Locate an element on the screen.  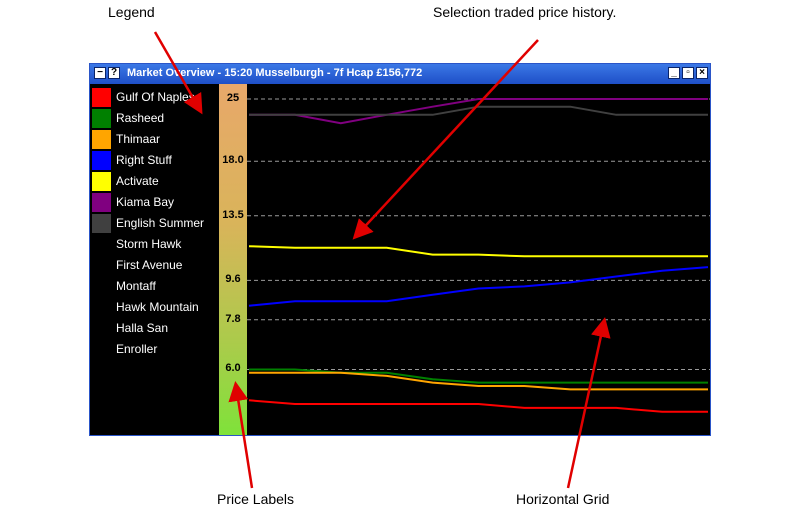
legend-label: Activate is located at coordinates (137, 181).